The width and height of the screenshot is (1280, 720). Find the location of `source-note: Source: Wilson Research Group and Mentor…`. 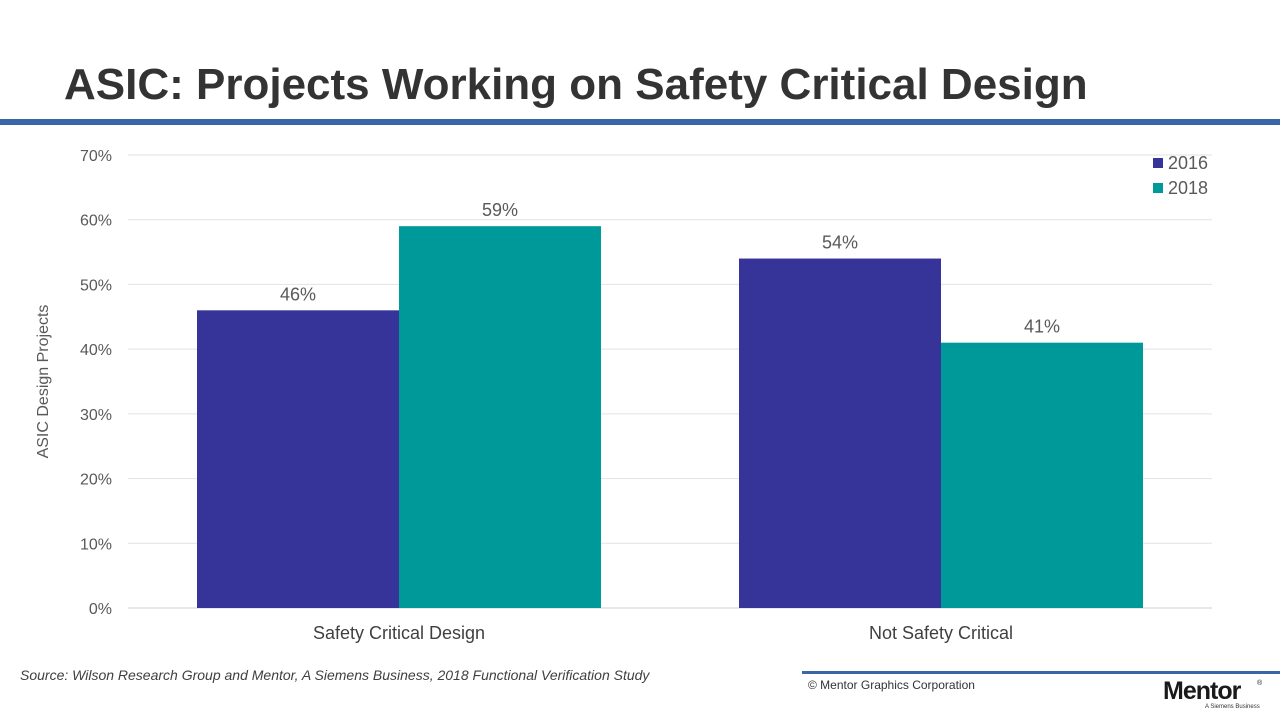

source-note: Source: Wilson Research Group and Mentor… is located at coordinates (335, 675).